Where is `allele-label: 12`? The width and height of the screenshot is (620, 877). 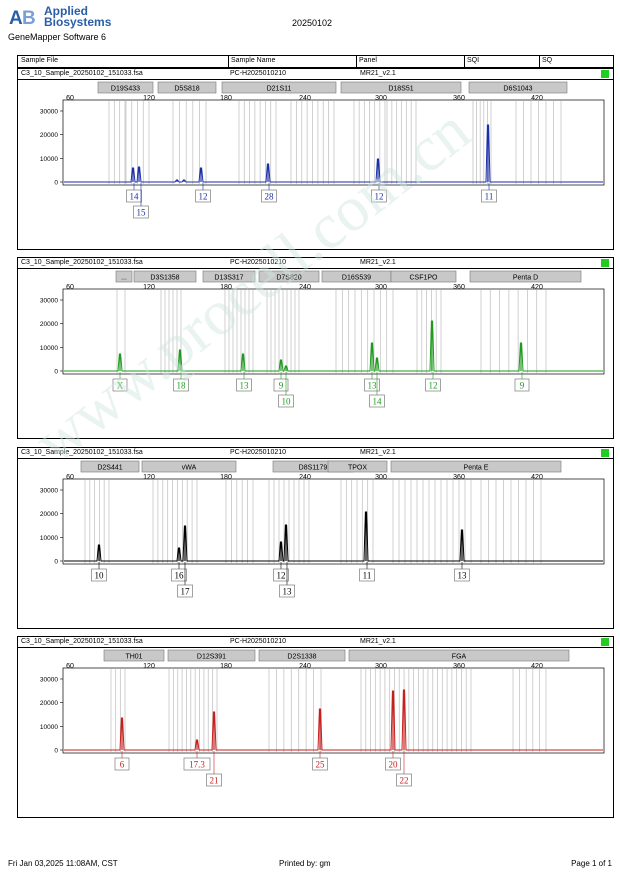
allele-label: 12 is located at coordinates (203, 197).